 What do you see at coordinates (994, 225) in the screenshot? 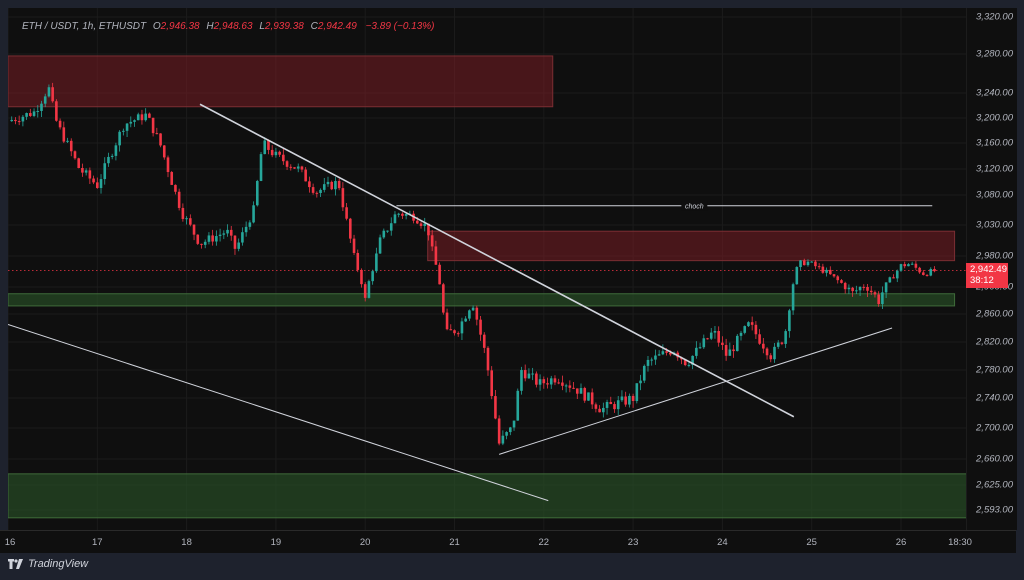
I see `price-tick-label: 3,030.00` at bounding box center [994, 225].